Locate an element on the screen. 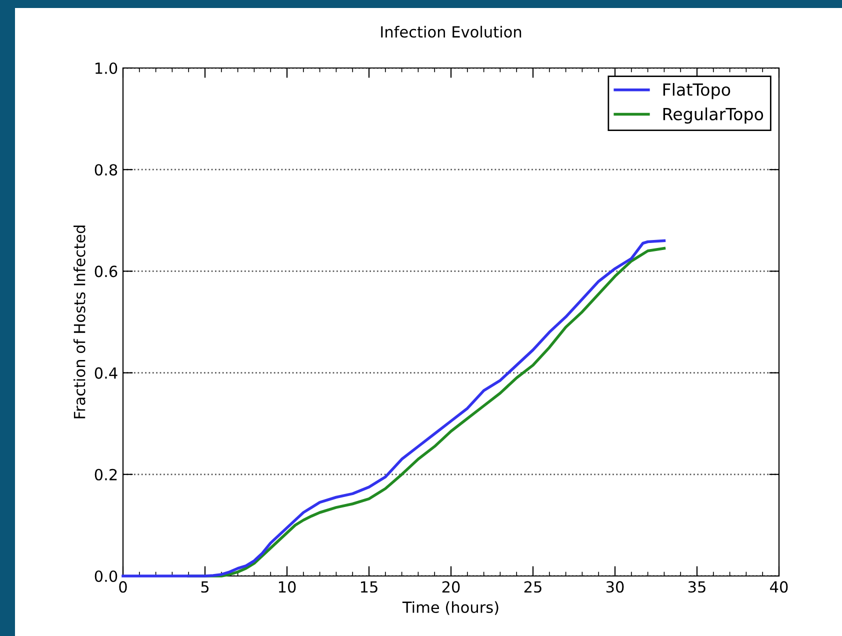 The width and height of the screenshot is (842, 636). x-tick-label: 40 is located at coordinates (779, 587).